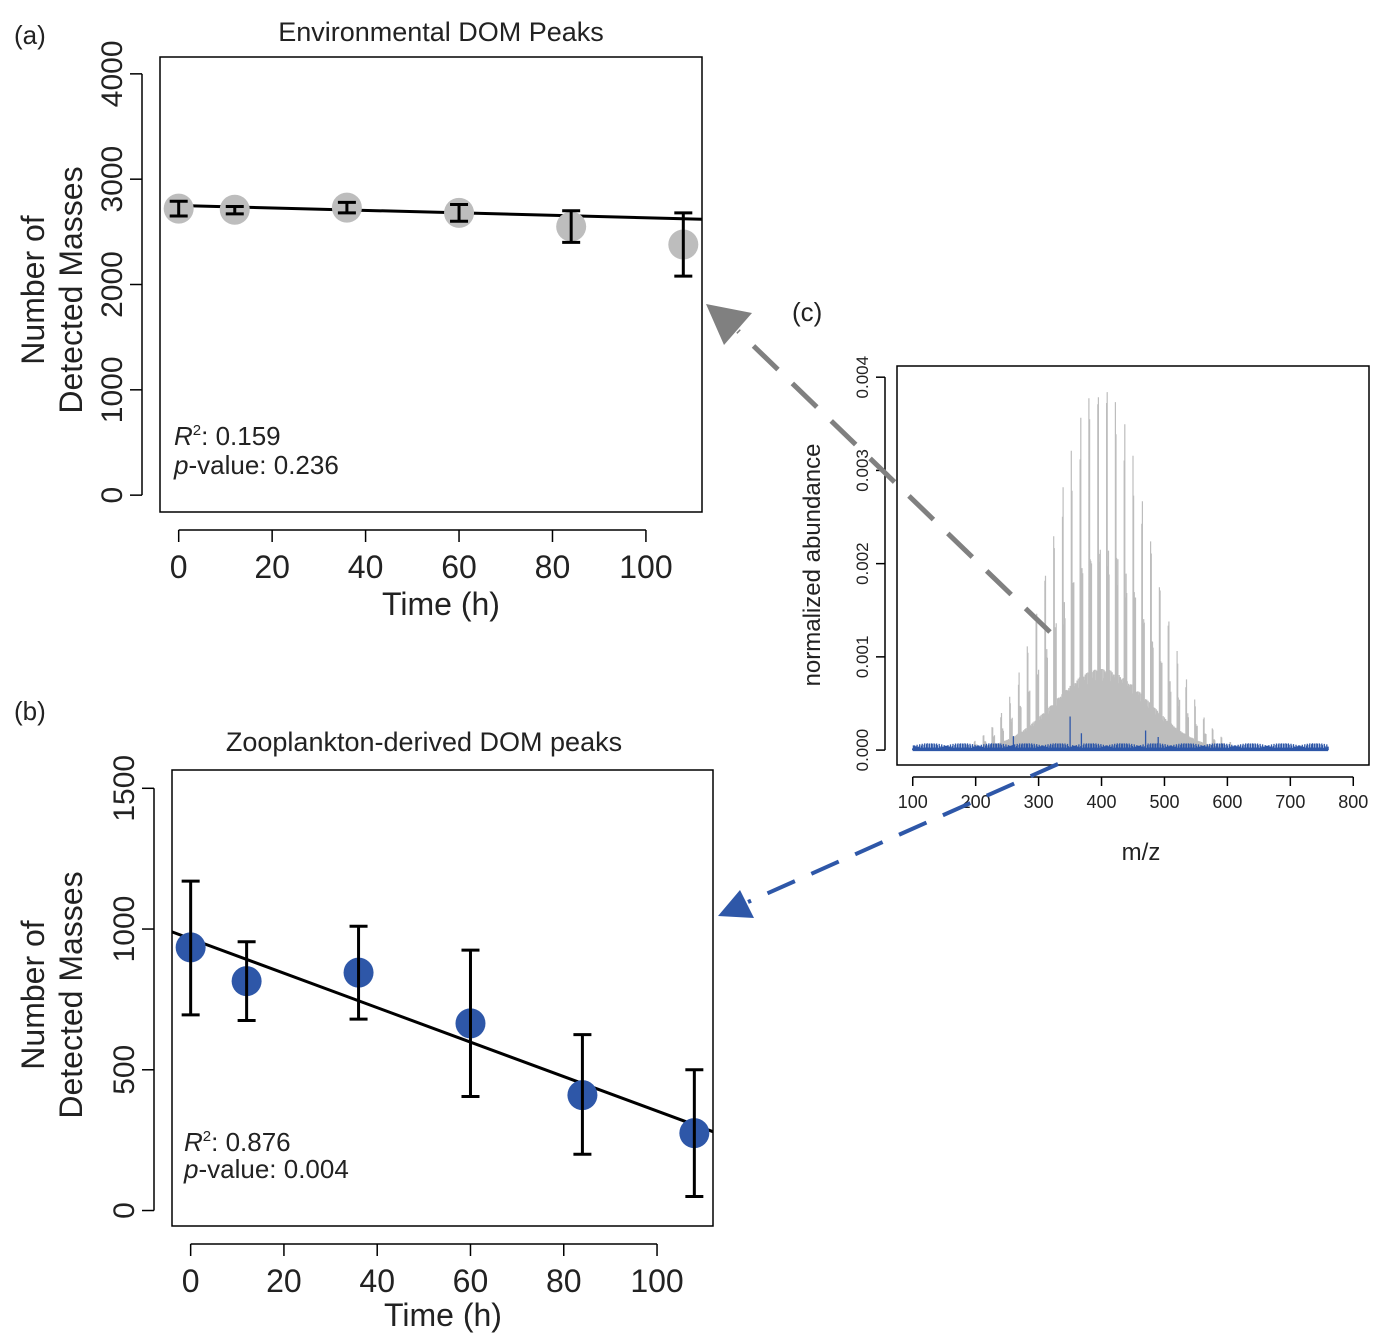 The width and height of the screenshot is (1375, 1333). What do you see at coordinates (1353, 802) in the screenshot?
I see `x-tick-label-c: 800` at bounding box center [1353, 802].